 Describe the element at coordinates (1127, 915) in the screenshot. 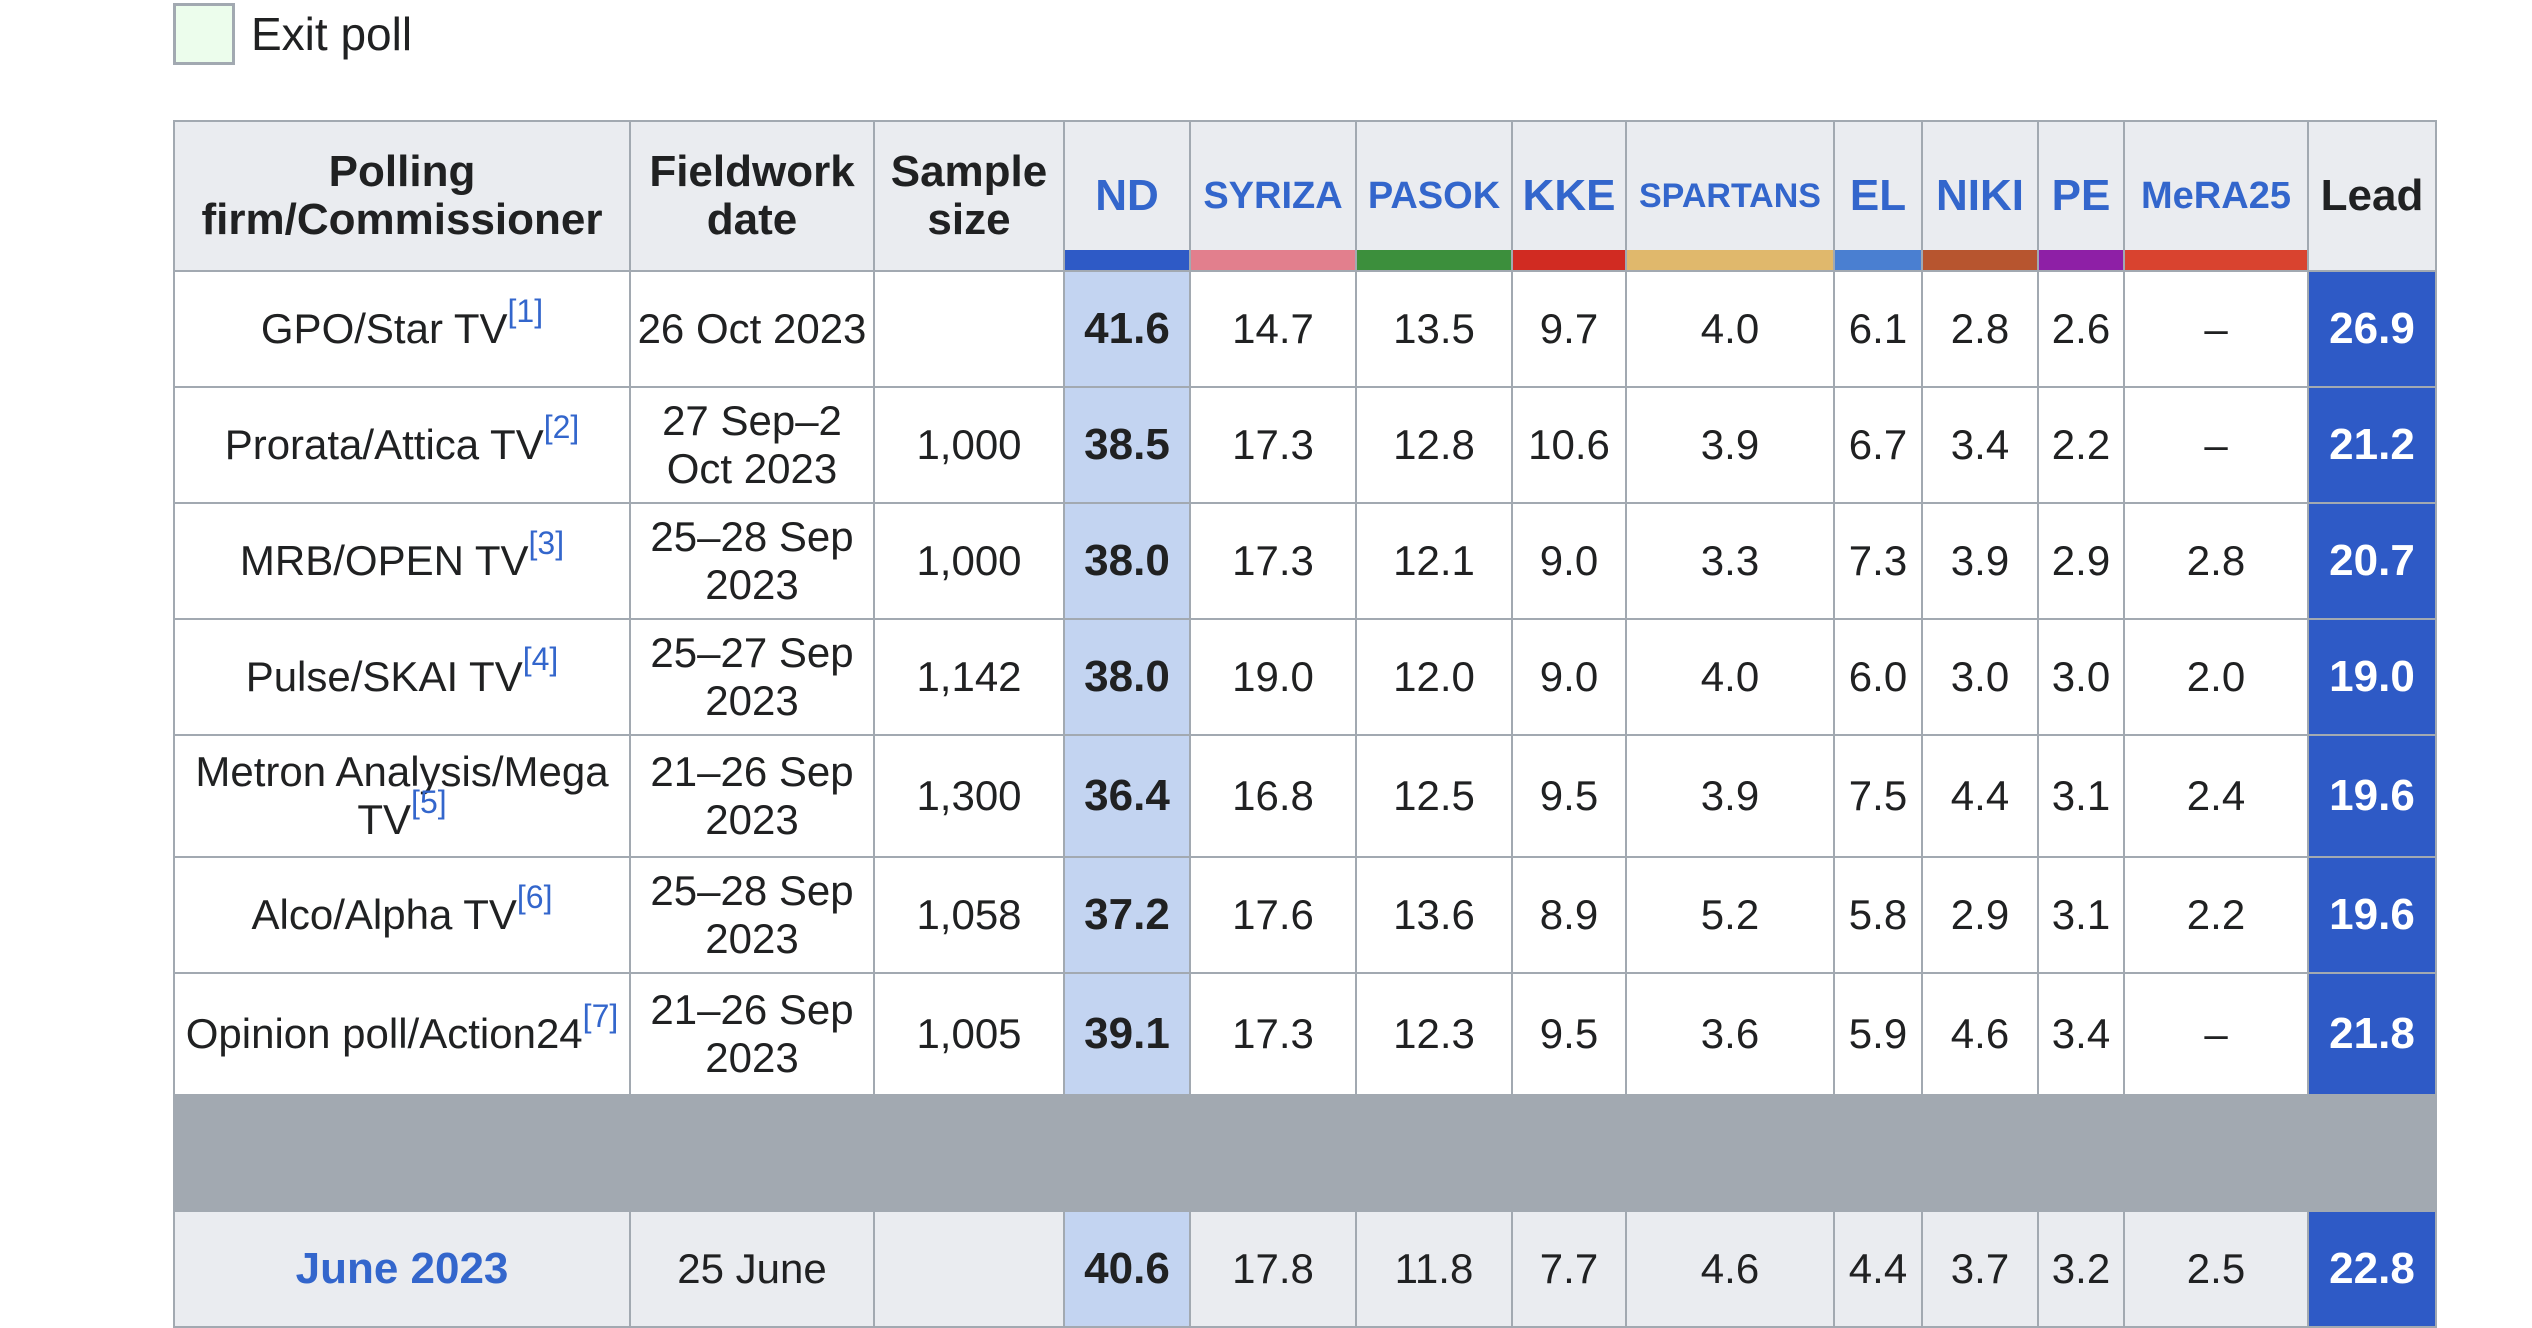

I see `value-nd: 37.2` at that location.